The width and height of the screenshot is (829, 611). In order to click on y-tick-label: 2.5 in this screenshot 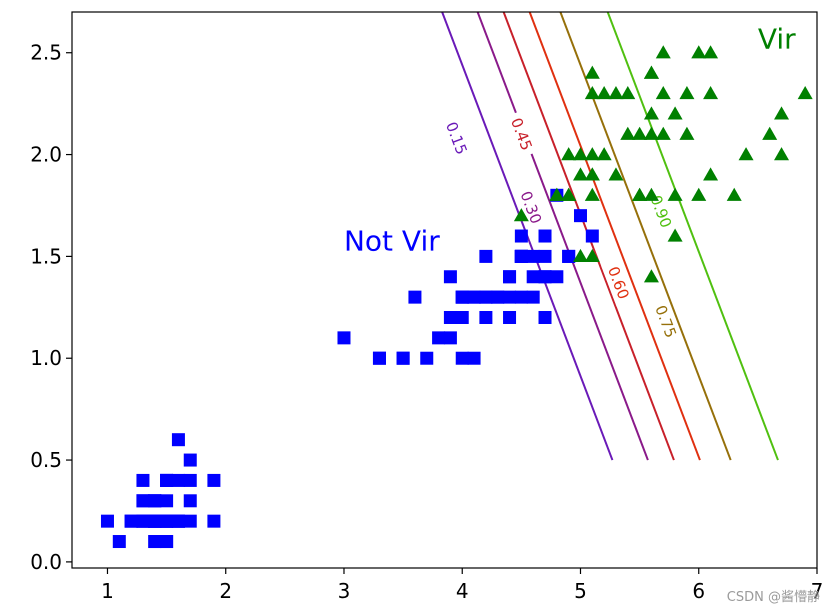, I will do `click(46, 53)`.